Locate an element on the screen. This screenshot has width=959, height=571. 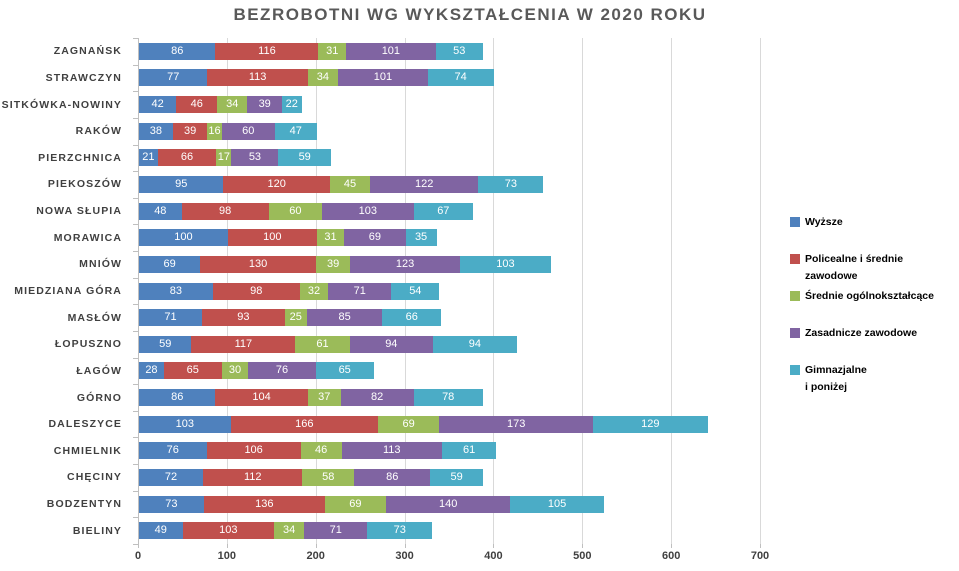
bar-segment: 105 is located at coordinates (557, 504).